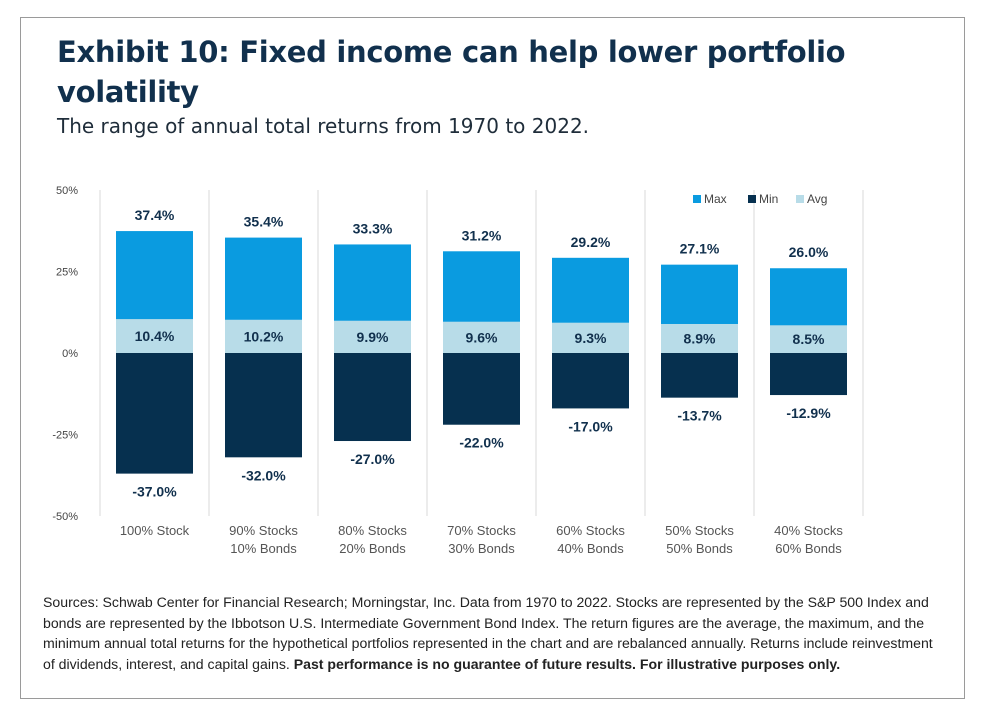  I want to click on data-label-avg: 8.5%, so click(809, 339).